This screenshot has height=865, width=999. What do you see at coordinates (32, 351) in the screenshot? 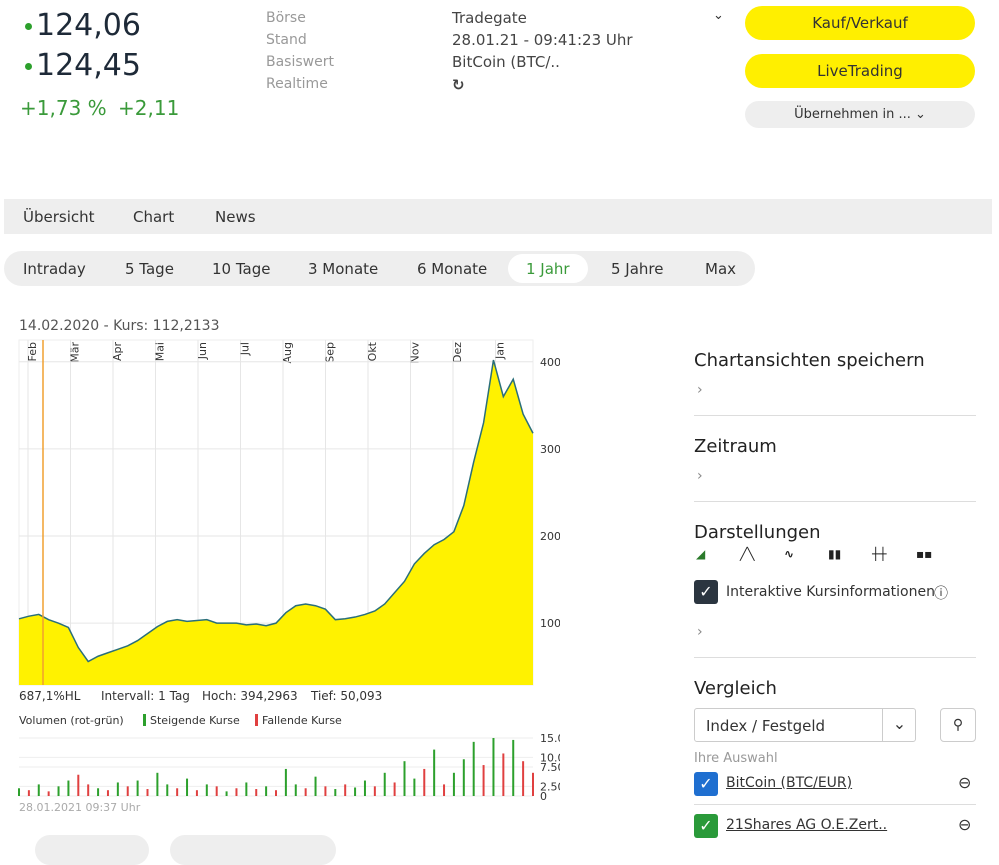
I see `month-label: Feb` at bounding box center [32, 351].